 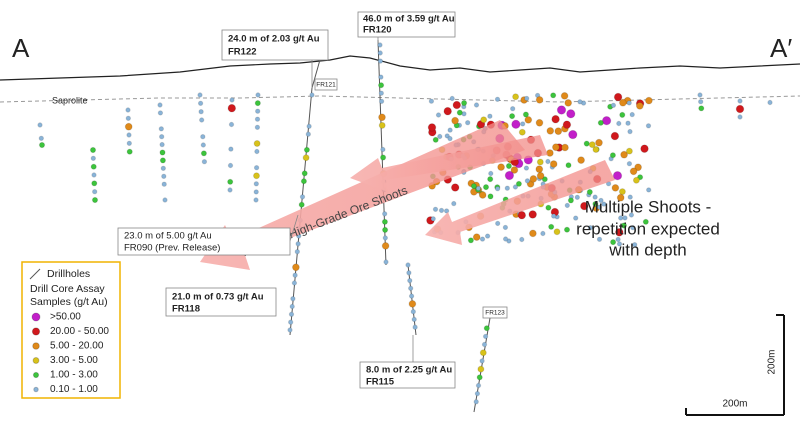 What do you see at coordinates (781, 48) in the screenshot?
I see `section-label: A′` at bounding box center [781, 48].